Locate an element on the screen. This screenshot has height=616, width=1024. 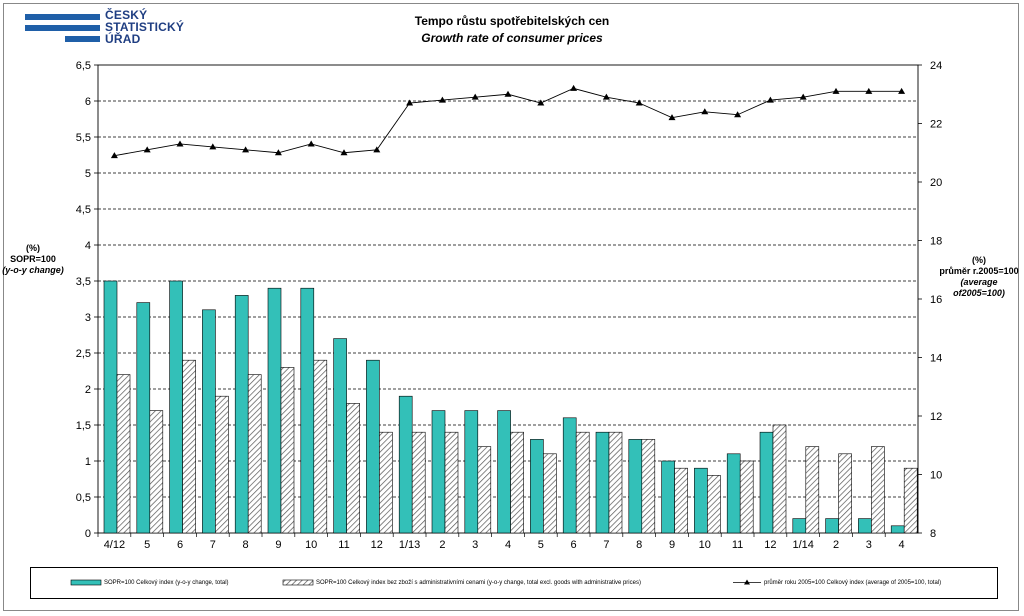
right-axis-tick-label: 24 is located at coordinates (936, 66).